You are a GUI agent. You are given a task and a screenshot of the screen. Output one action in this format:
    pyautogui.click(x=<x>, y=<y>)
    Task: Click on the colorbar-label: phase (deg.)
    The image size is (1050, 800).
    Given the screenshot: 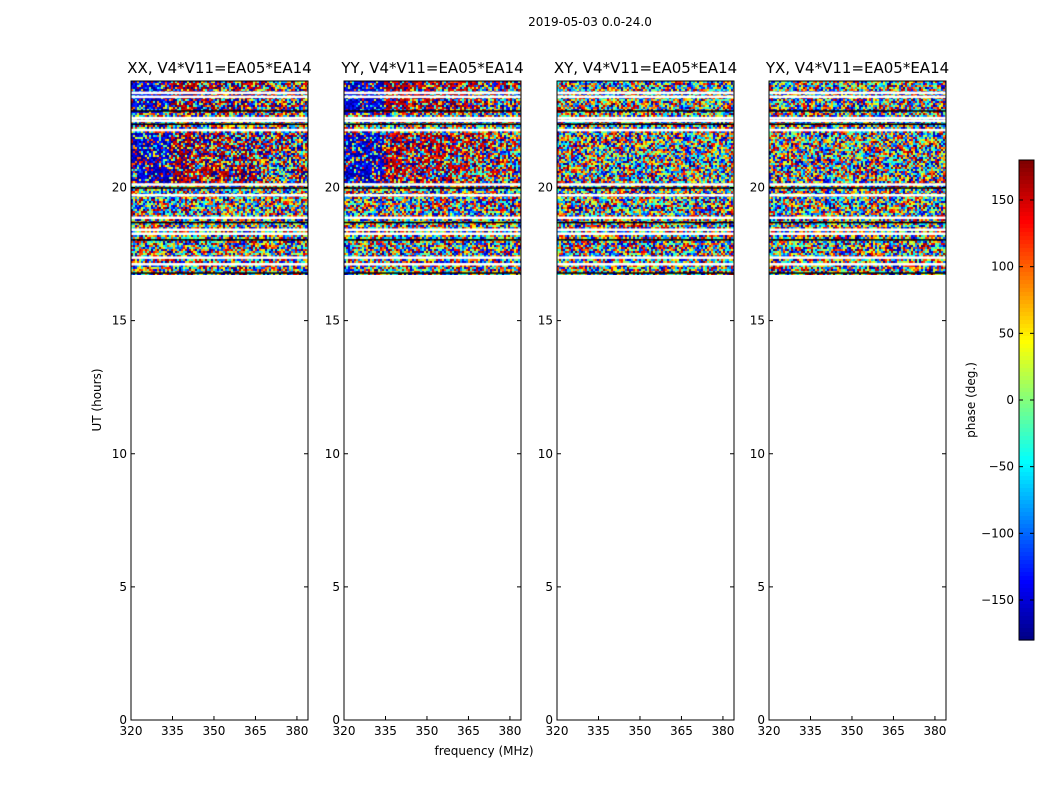 What is the action you would take?
    pyautogui.click(x=971, y=400)
    